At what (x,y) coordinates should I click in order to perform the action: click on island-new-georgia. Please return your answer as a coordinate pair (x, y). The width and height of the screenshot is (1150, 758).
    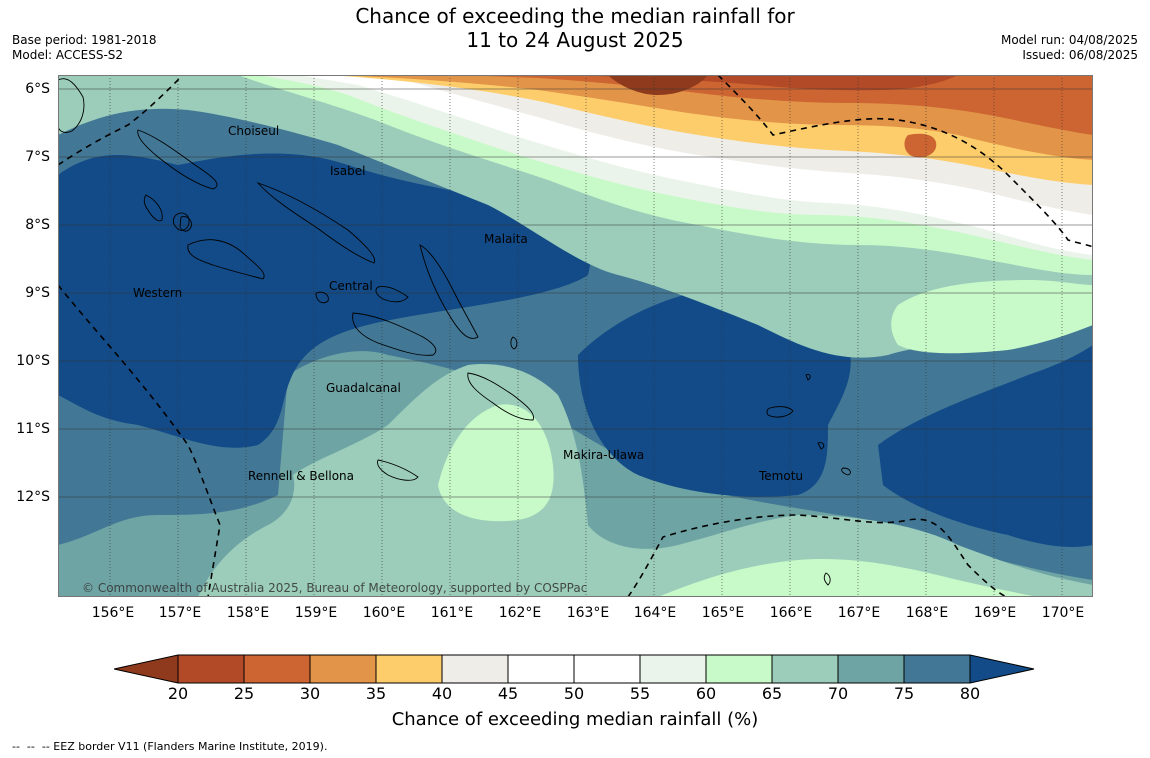
    Looking at the image, I should click on (226, 259).